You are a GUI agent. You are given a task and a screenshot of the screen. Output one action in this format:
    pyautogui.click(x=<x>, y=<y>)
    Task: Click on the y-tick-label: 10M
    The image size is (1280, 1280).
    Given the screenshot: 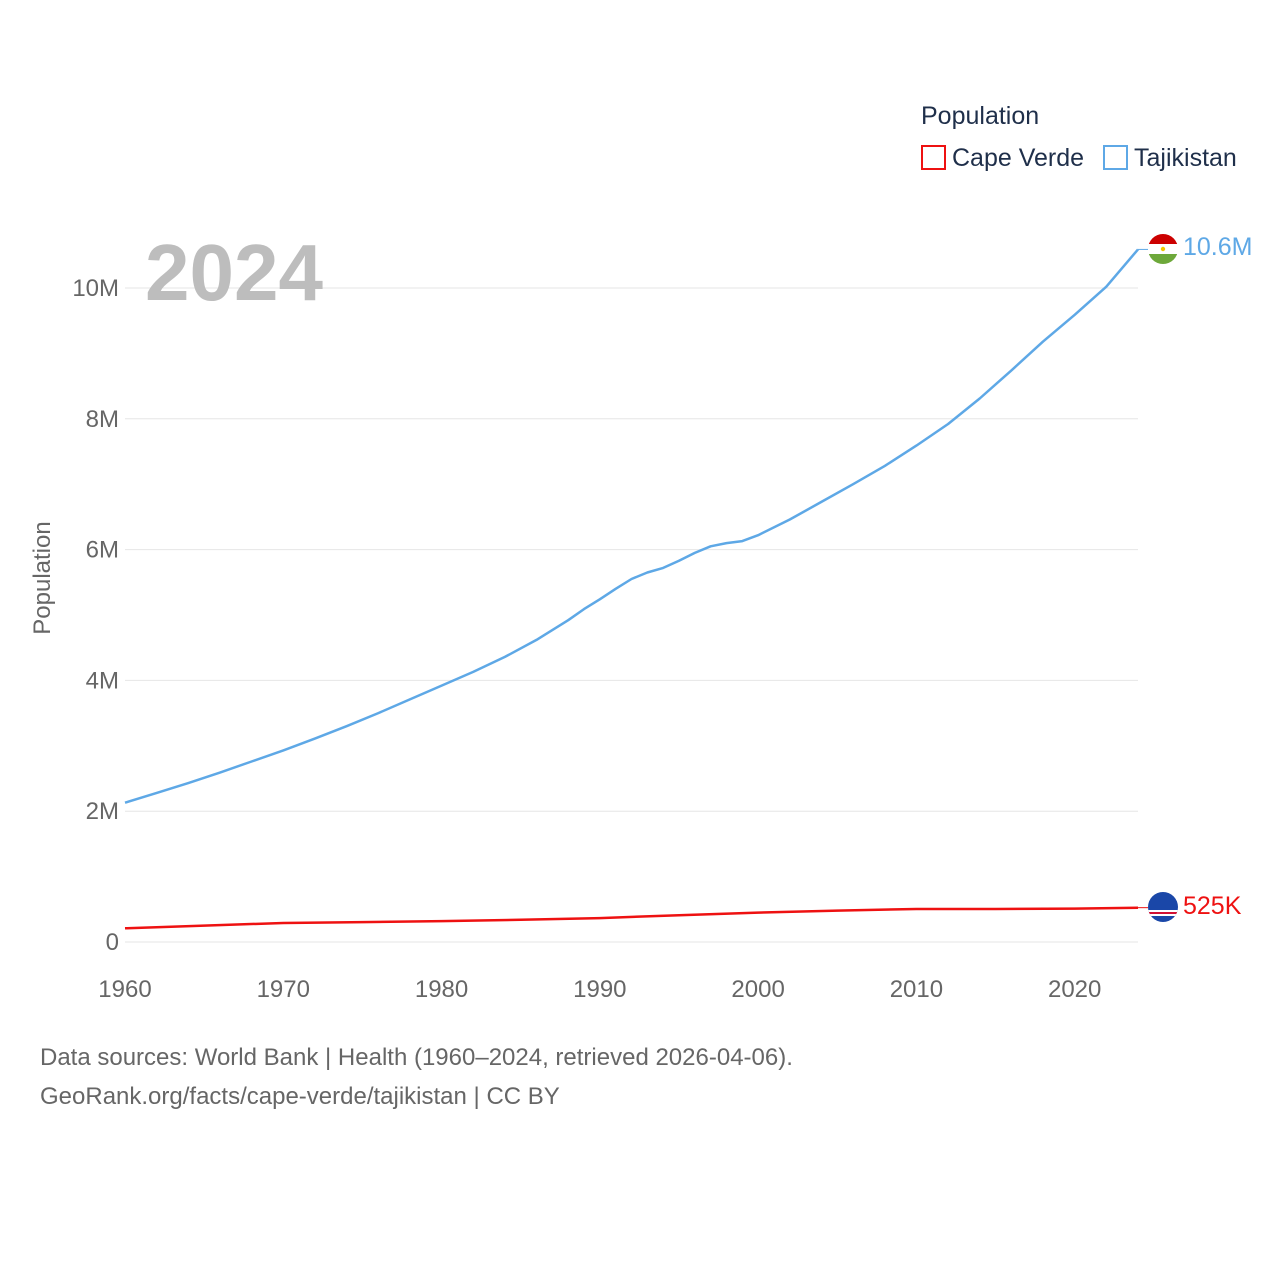 What is the action you would take?
    pyautogui.click(x=95, y=288)
    